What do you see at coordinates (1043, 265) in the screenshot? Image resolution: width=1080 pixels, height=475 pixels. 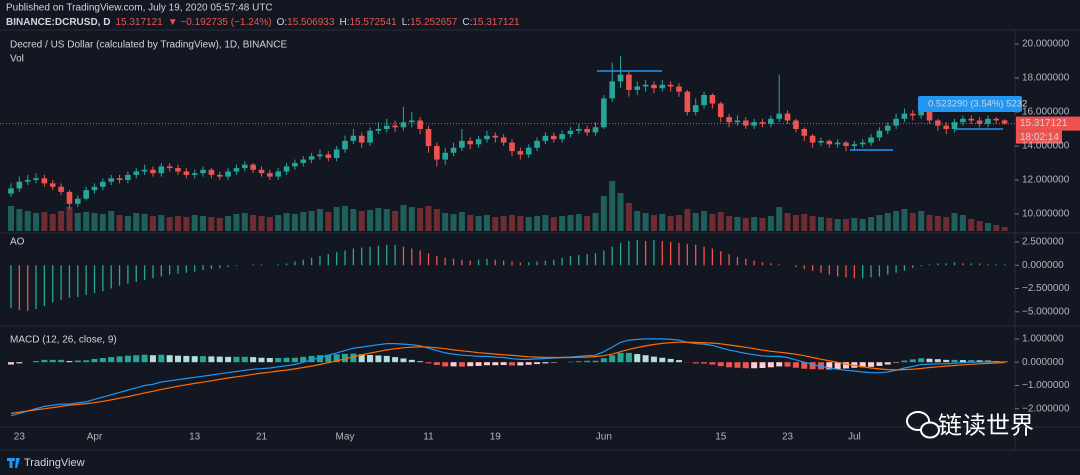 I see `y-tick-label: 0.000000` at bounding box center [1043, 265].